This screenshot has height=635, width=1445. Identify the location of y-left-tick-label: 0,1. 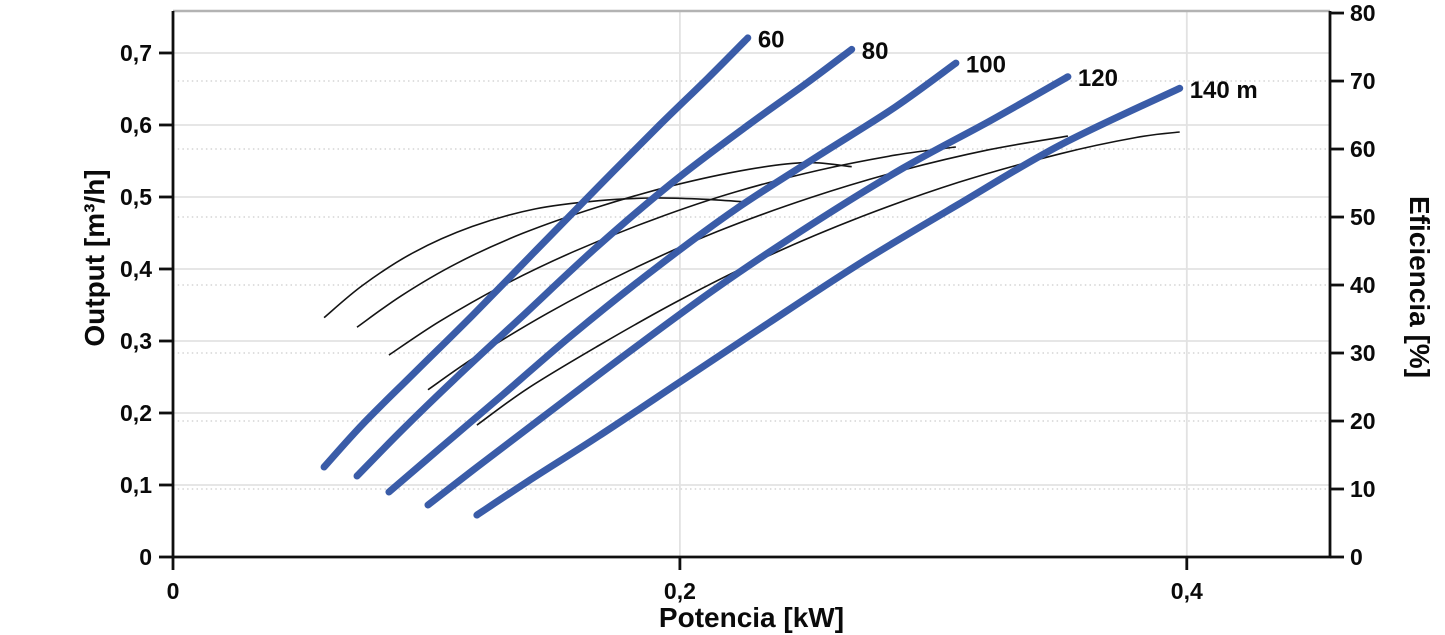
(136, 485).